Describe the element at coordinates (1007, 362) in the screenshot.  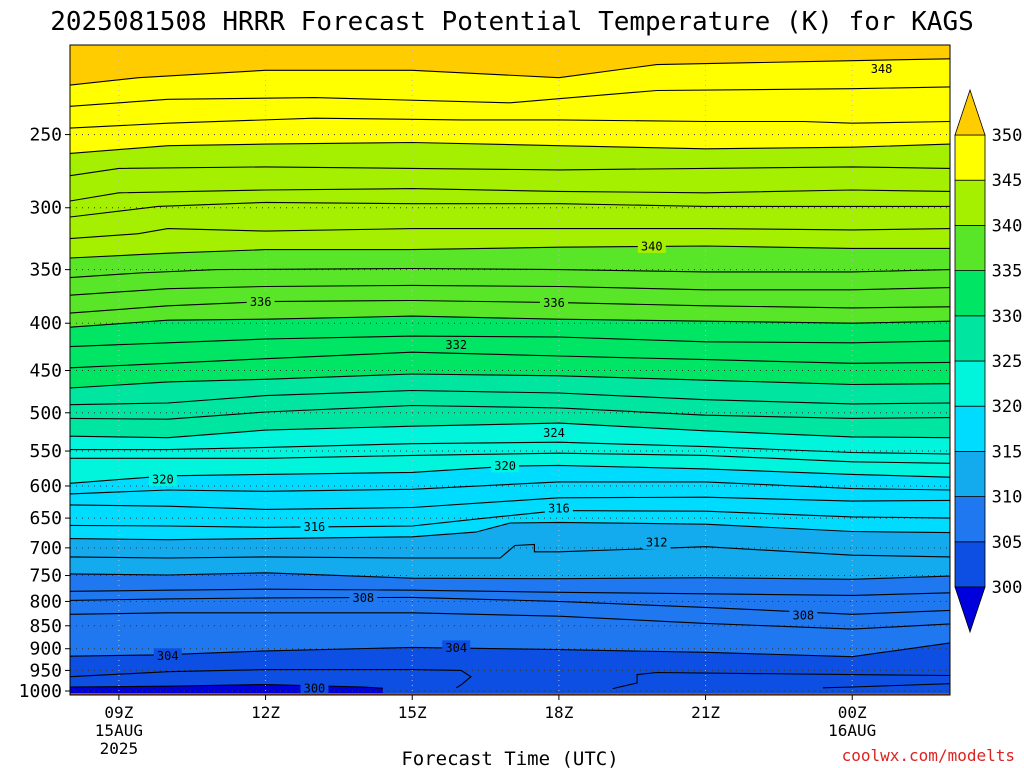
I see `colorbar-tick-label: 325` at that location.